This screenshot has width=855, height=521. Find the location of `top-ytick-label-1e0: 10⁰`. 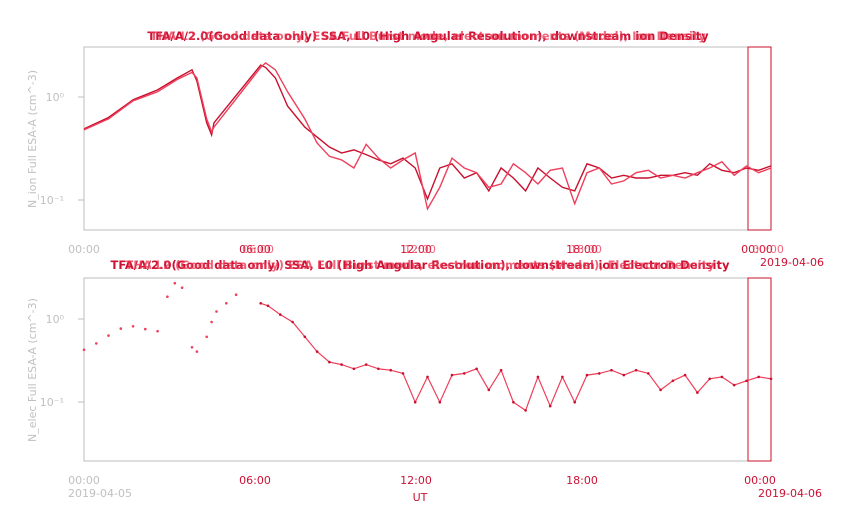

top-ytick-label-1e0: 10⁰ is located at coordinates (55, 97).